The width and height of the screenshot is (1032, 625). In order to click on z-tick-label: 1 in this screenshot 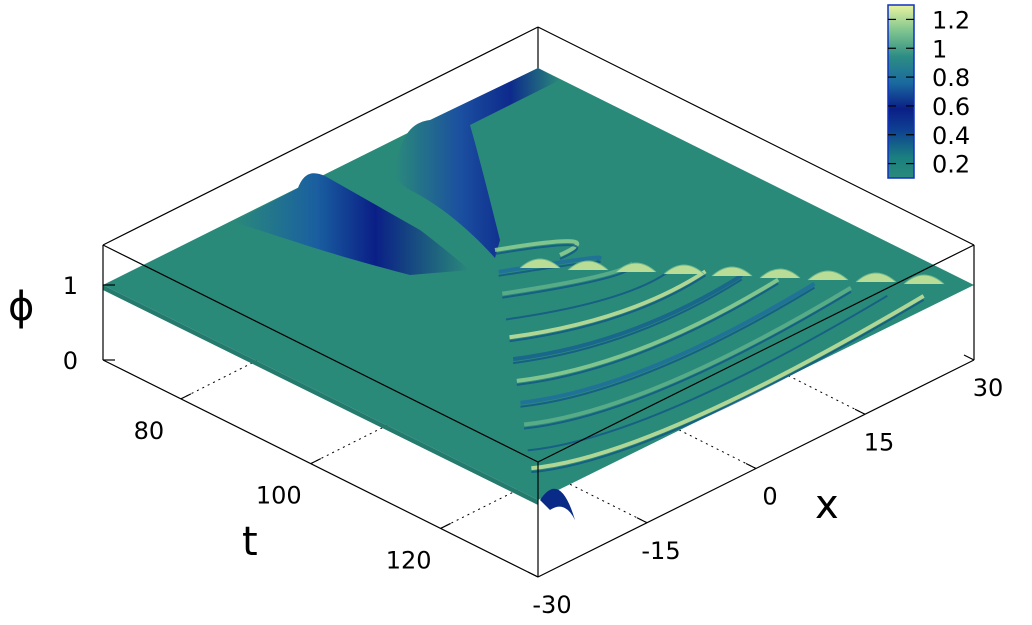, I will do `click(70, 286)`.